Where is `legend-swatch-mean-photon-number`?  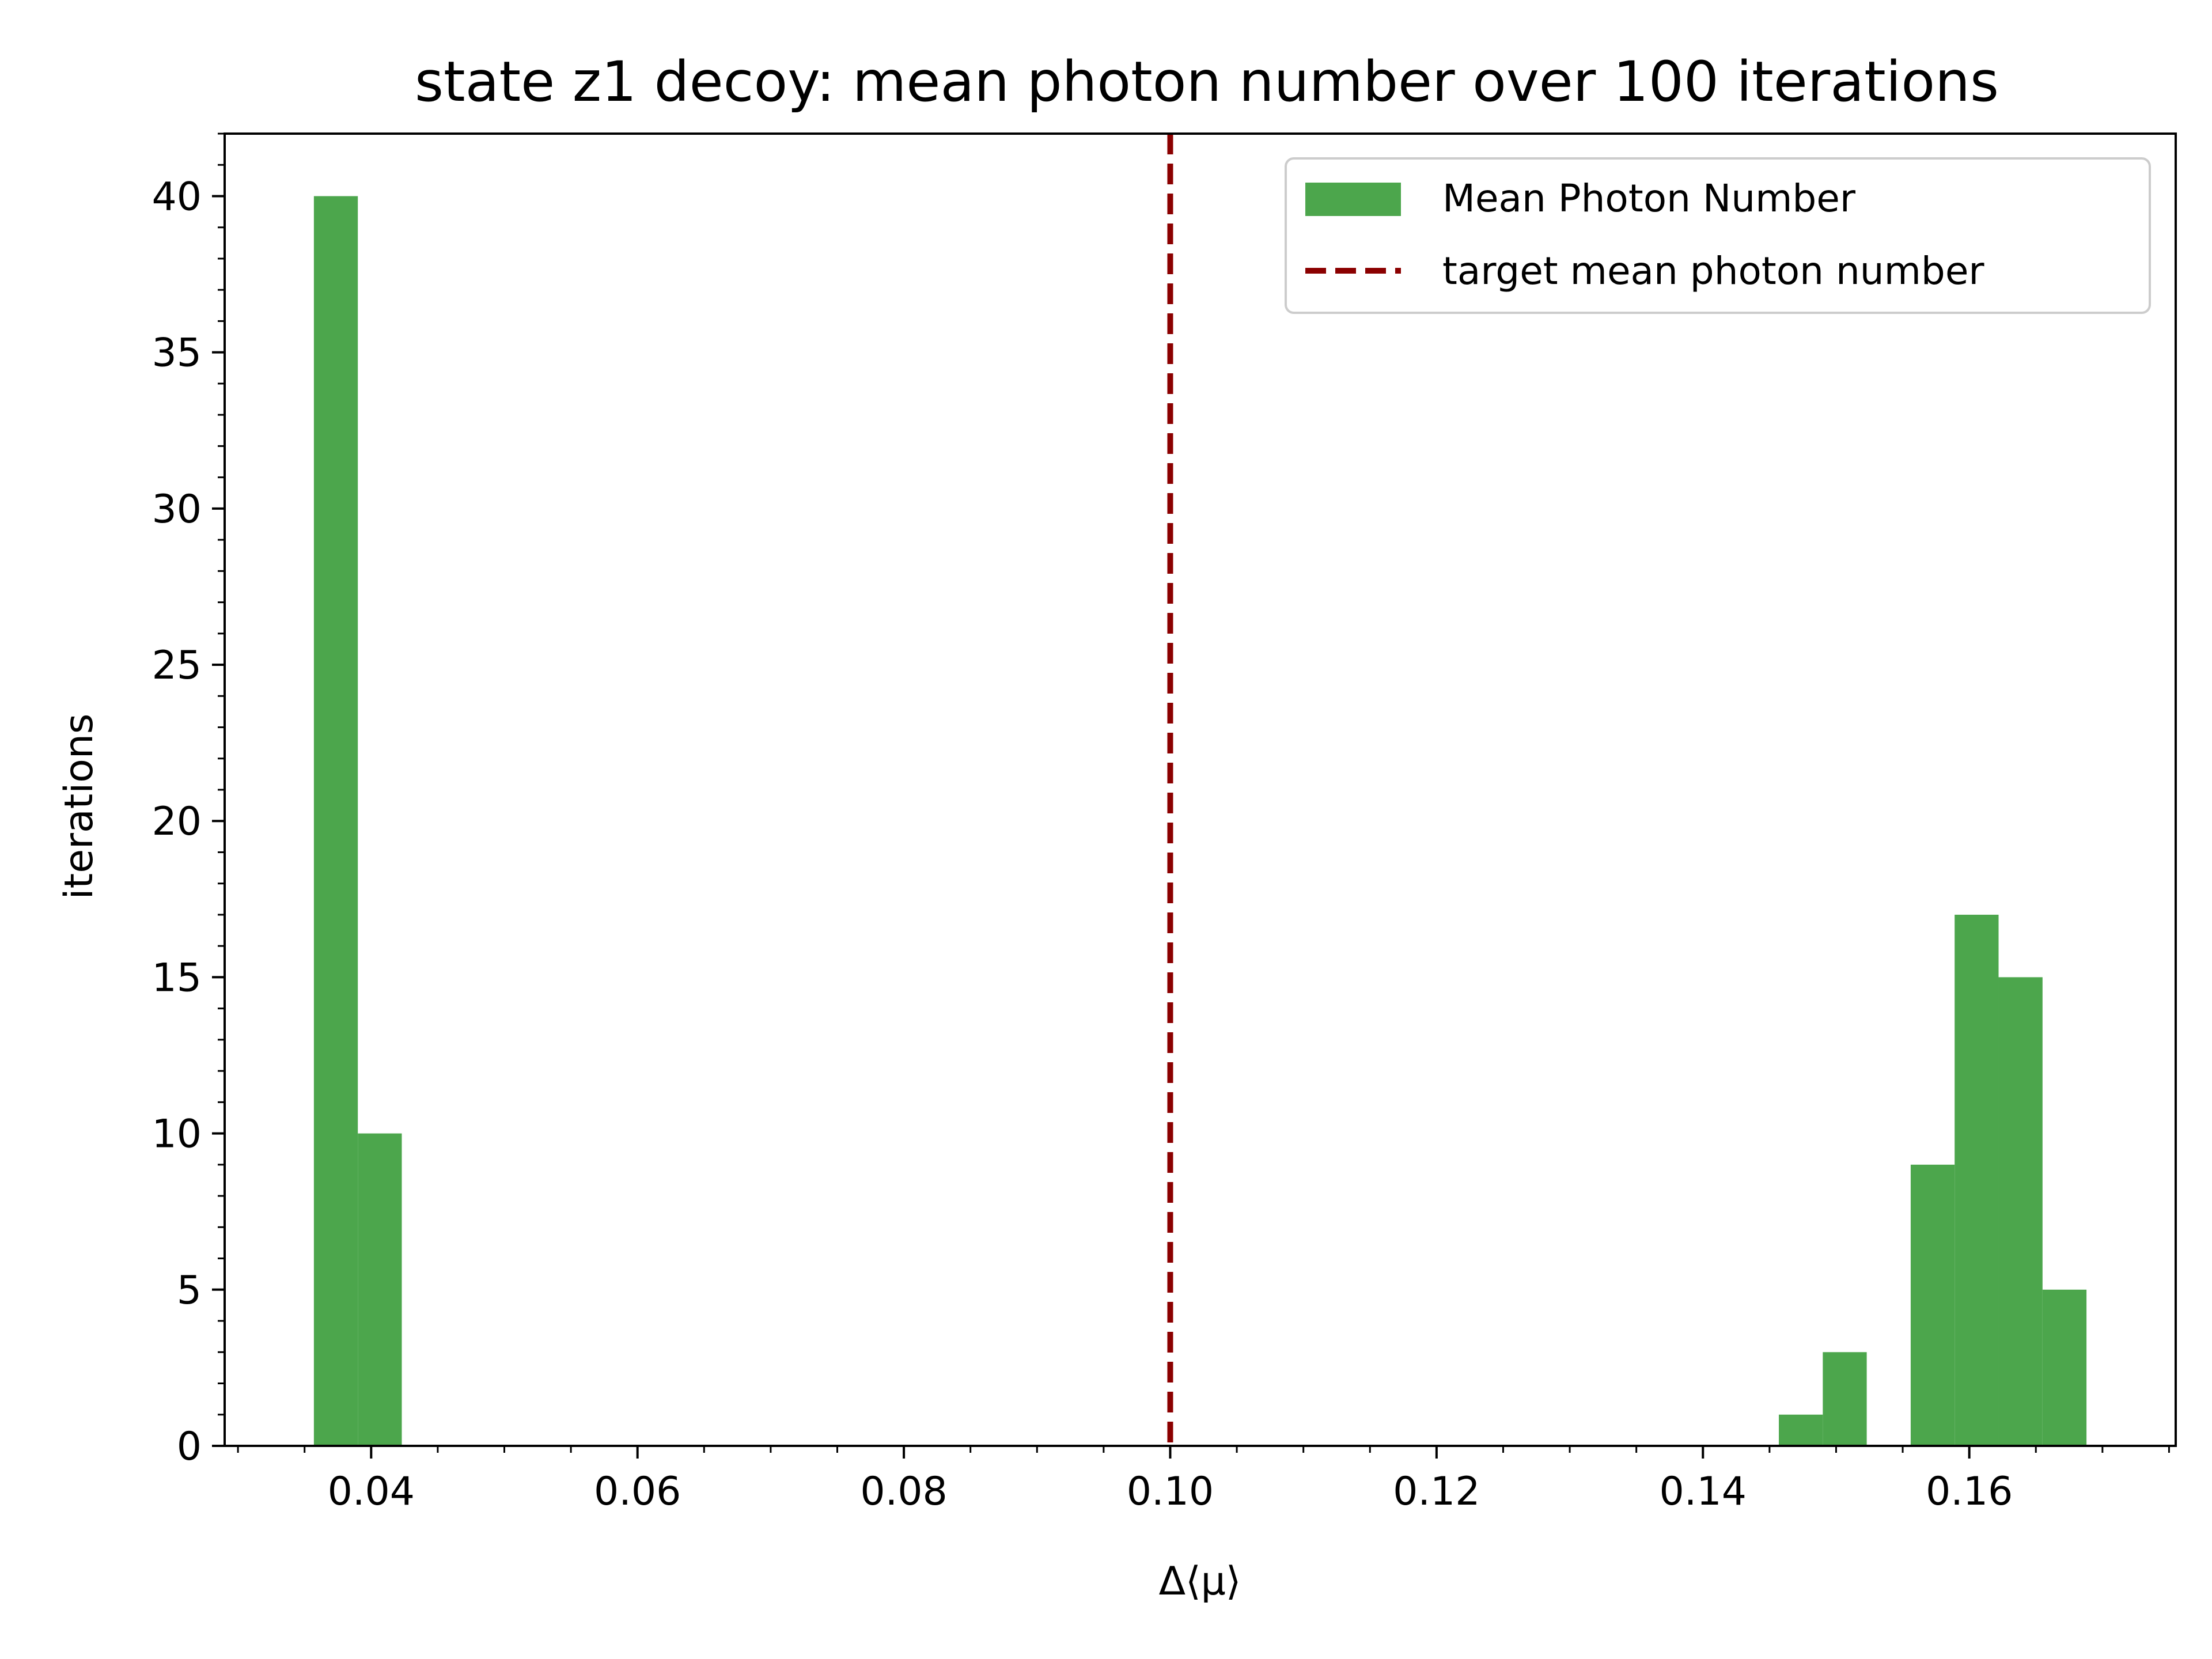 legend-swatch-mean-photon-number is located at coordinates (1353, 199).